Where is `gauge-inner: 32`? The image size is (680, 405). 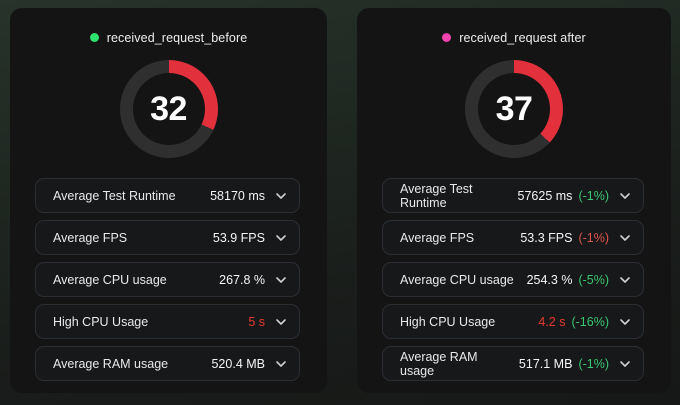 gauge-inner: 32 is located at coordinates (168, 109).